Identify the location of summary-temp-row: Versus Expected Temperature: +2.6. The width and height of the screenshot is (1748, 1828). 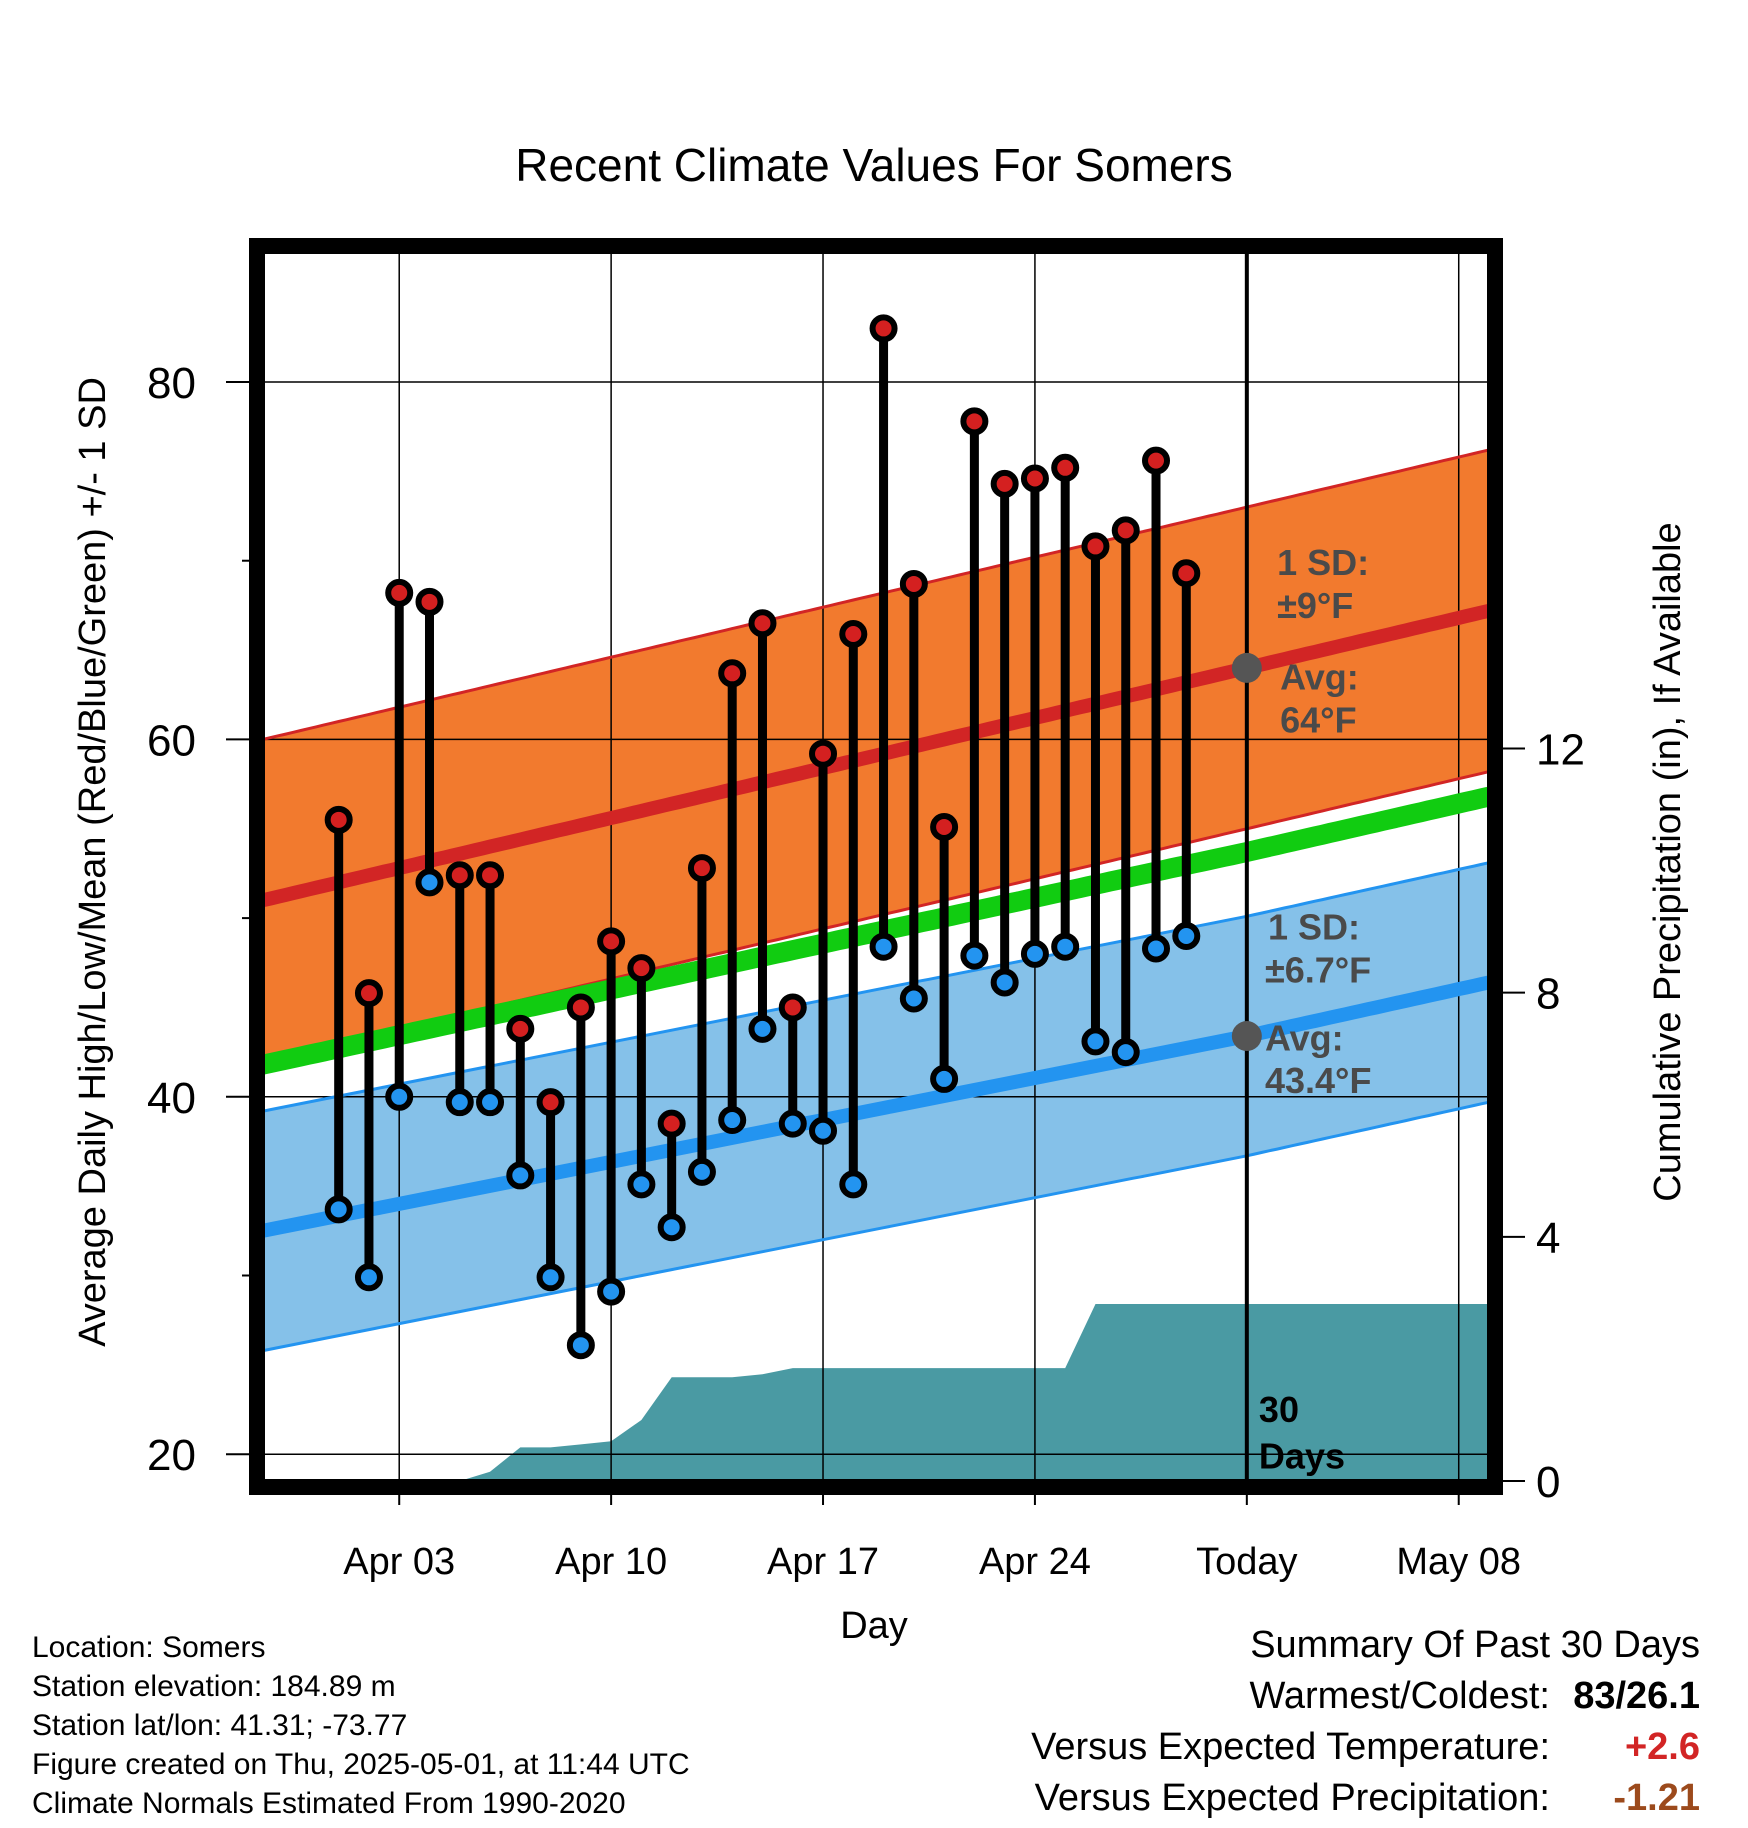
(1290, 1747).